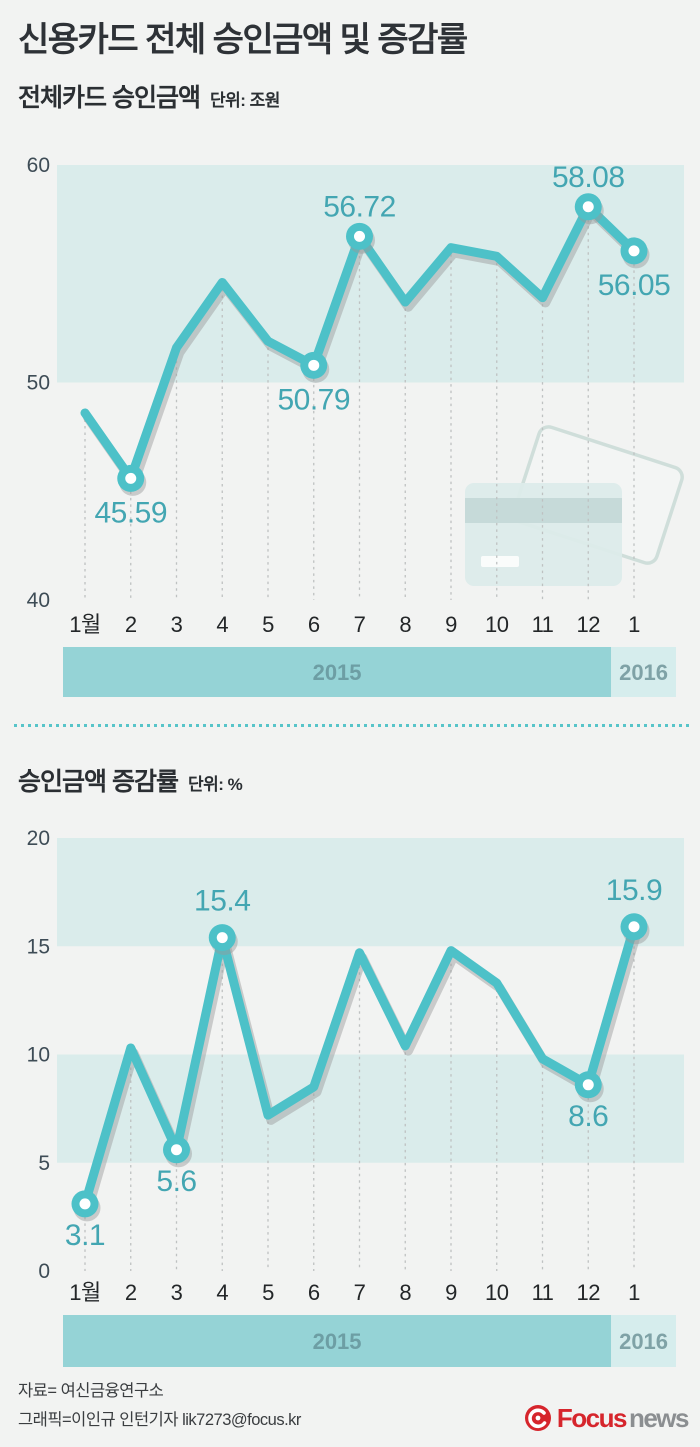  I want to click on data-point-label: 5.6, so click(176, 1181).